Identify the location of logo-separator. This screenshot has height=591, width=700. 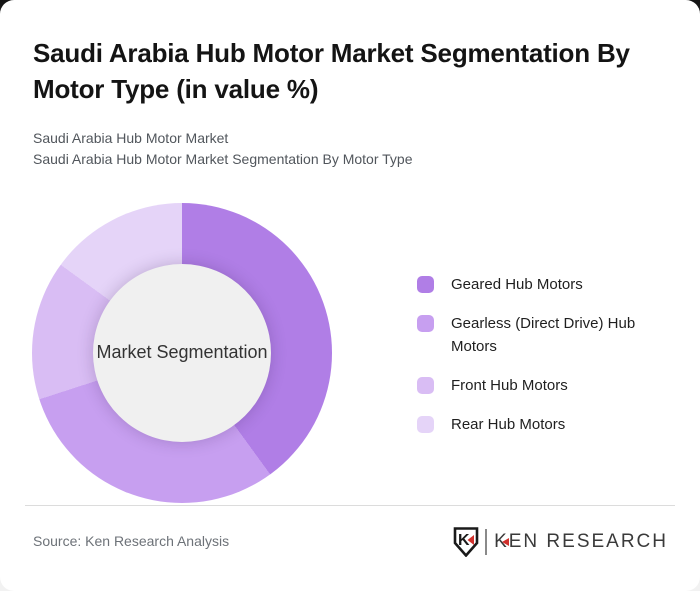
(486, 542).